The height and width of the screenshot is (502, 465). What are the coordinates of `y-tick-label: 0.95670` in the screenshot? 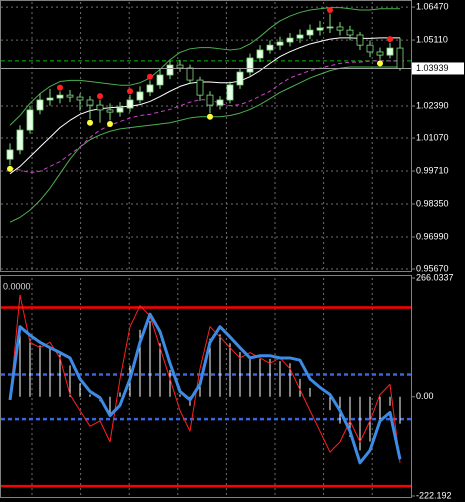 It's located at (432, 268).